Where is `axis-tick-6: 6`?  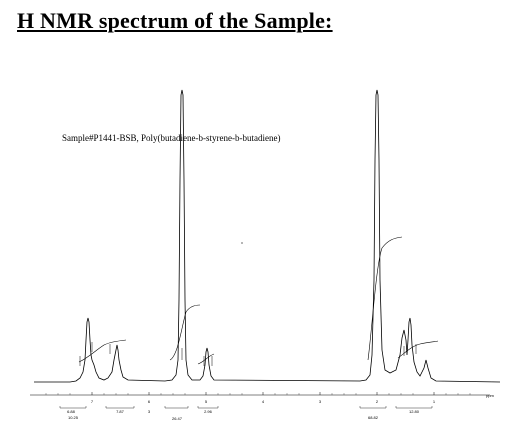 axis-tick-6: 6 is located at coordinates (149, 401).